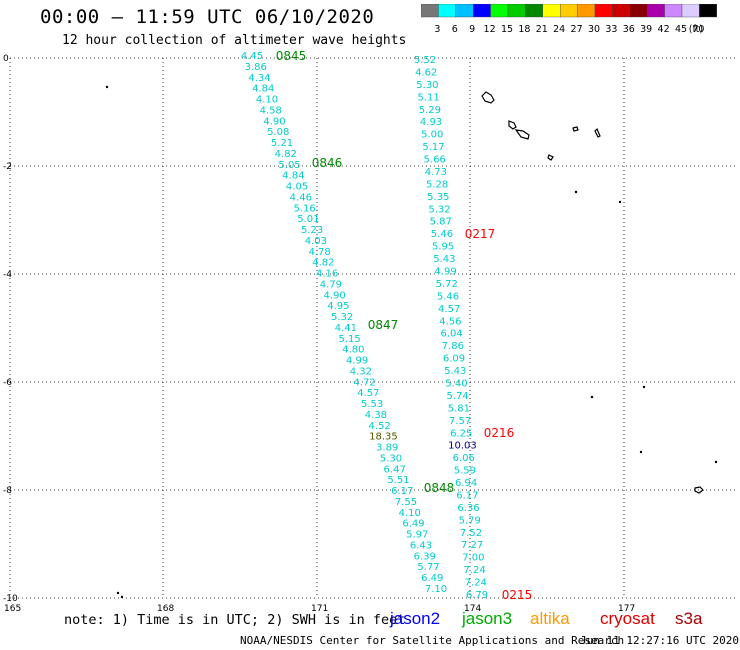 The height and width of the screenshot is (650, 740). What do you see at coordinates (466, 483) in the screenshot?
I see `wave-height-value: 6.94` at bounding box center [466, 483].